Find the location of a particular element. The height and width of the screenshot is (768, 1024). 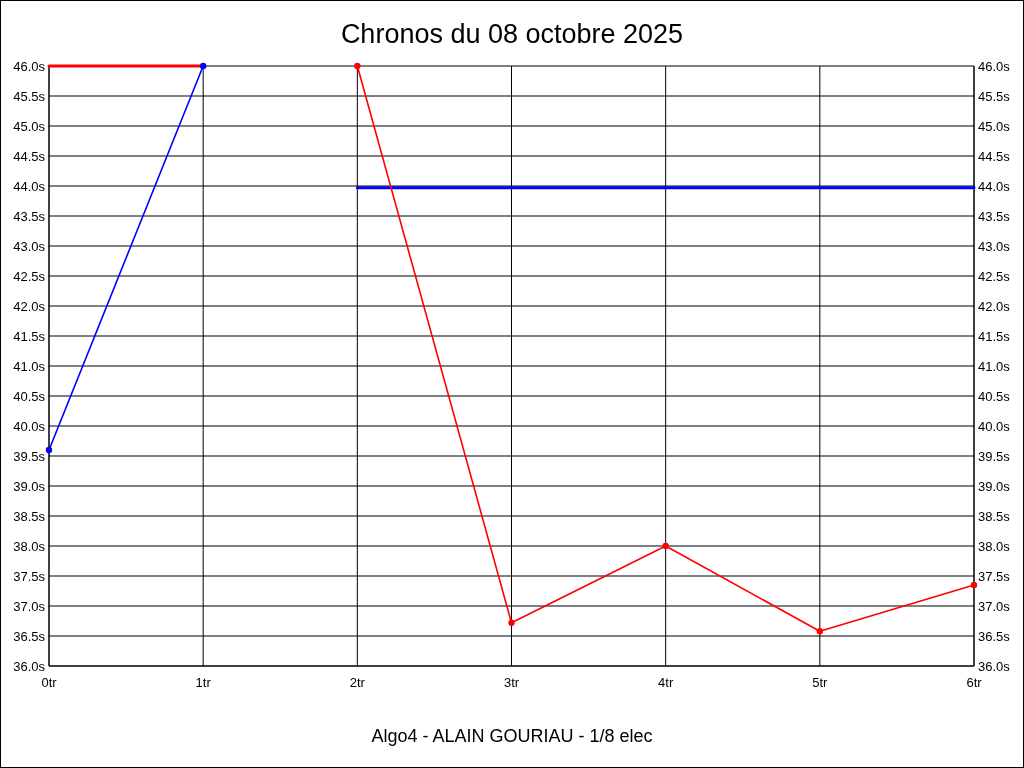

y-tick-label: 43.0s is located at coordinates (29, 246).